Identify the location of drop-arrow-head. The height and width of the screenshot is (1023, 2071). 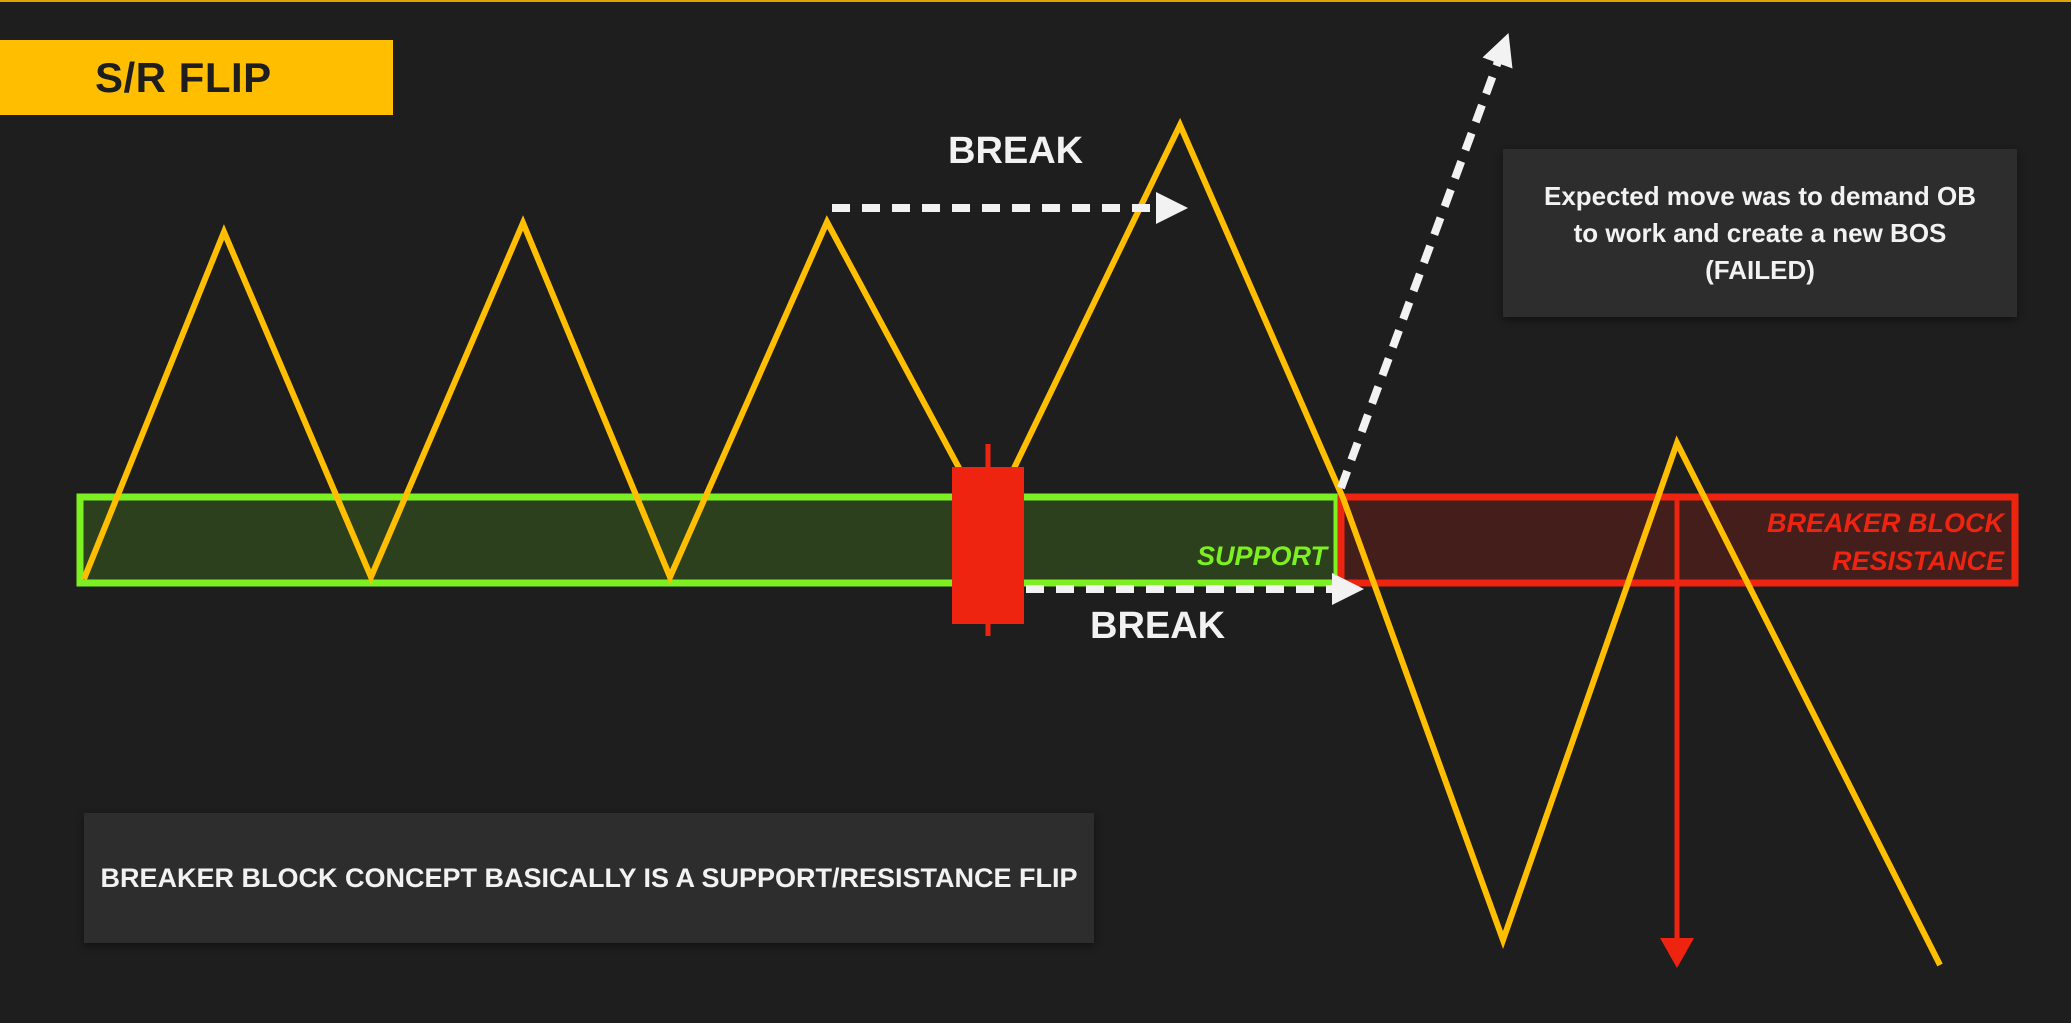
(1677, 953).